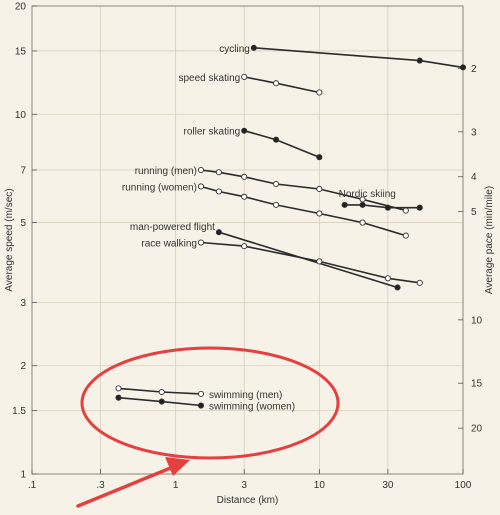  What do you see at coordinates (19, 411) in the screenshot?
I see `y-tick-label: 1.5` at bounding box center [19, 411].